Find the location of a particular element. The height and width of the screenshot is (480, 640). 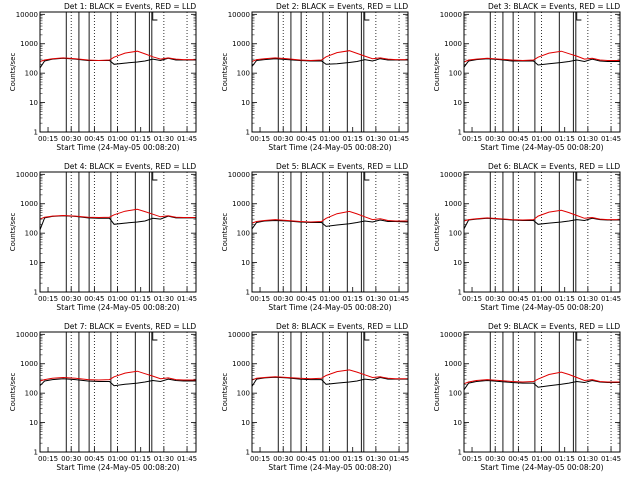

panel-title: Det 4: BLACK = Events, RED = LLD is located at coordinates (130, 166).